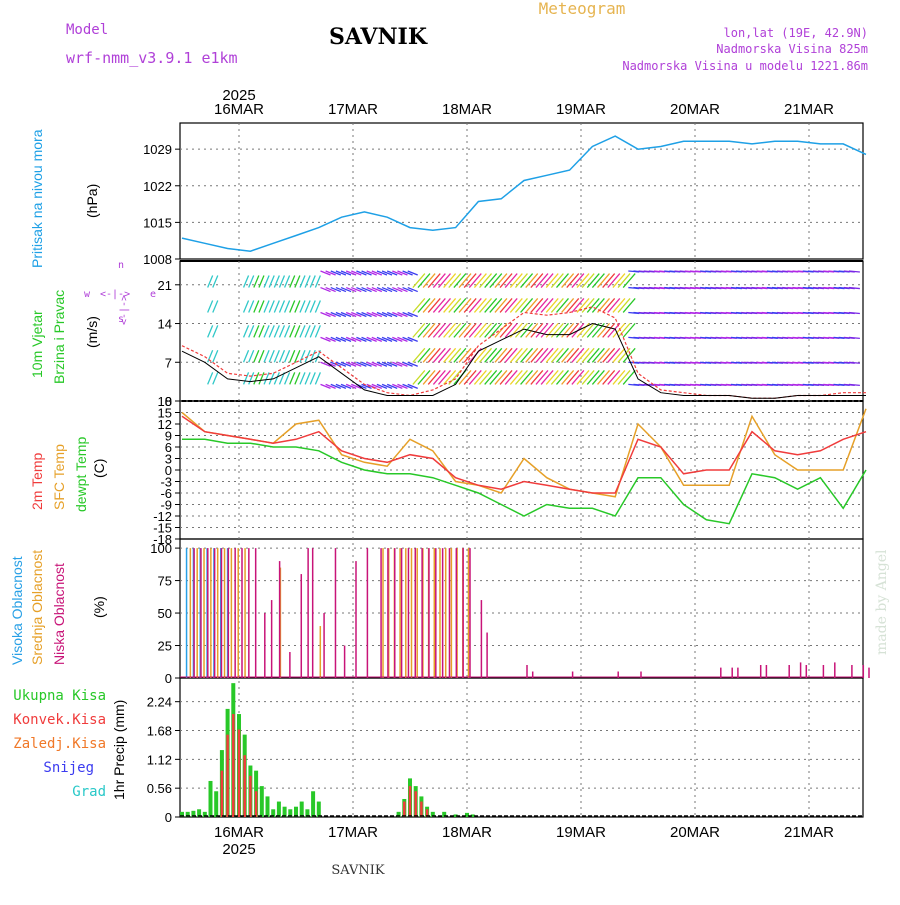 This screenshot has height=905, width=900. What do you see at coordinates (59, 696) in the screenshot?
I see `precip-legend-item: Ukupna Kisa` at bounding box center [59, 696].